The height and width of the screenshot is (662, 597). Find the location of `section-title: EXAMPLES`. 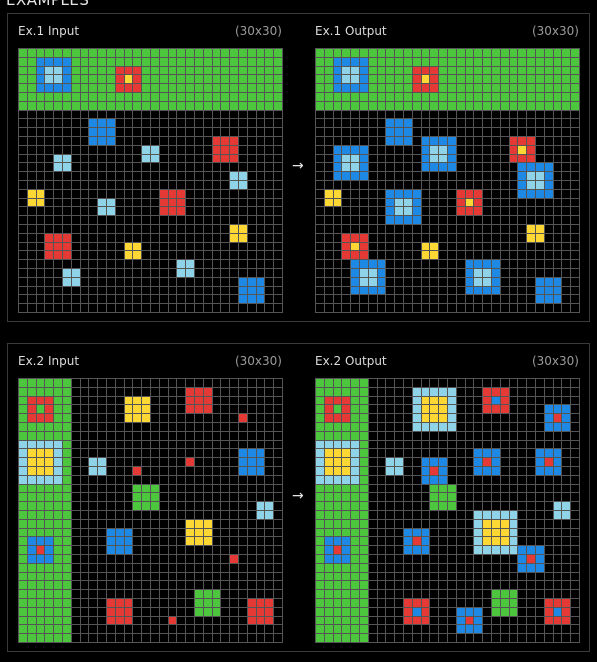

section-title: EXAMPLES is located at coordinates (48, 4).